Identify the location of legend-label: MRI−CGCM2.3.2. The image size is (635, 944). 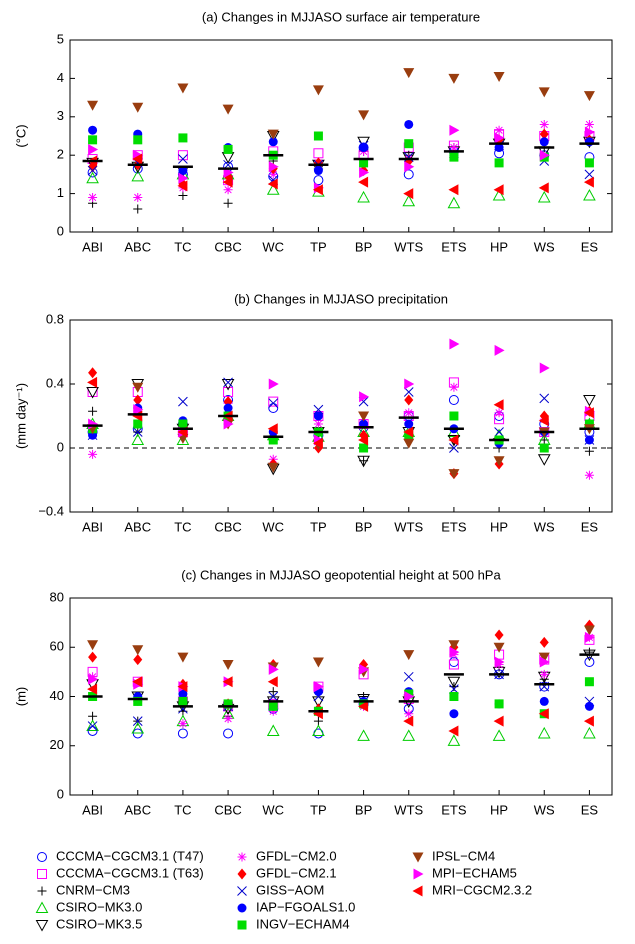
(482, 889).